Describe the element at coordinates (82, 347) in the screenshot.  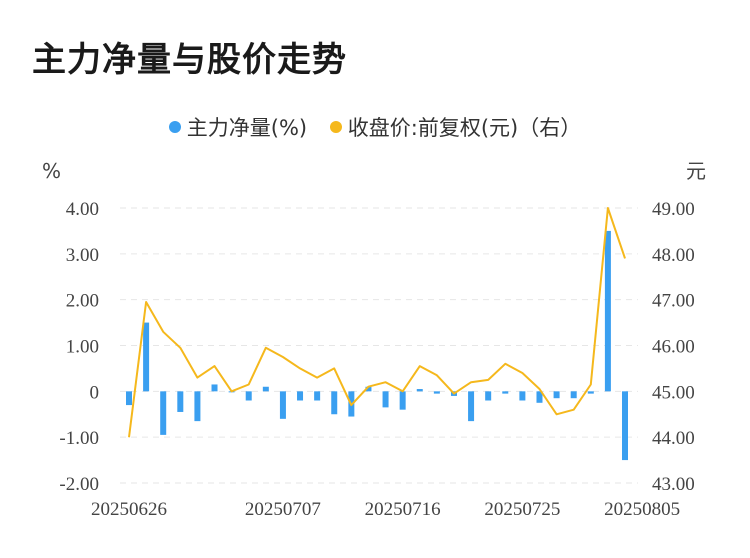
I see `left-tick-label: 1.00` at that location.